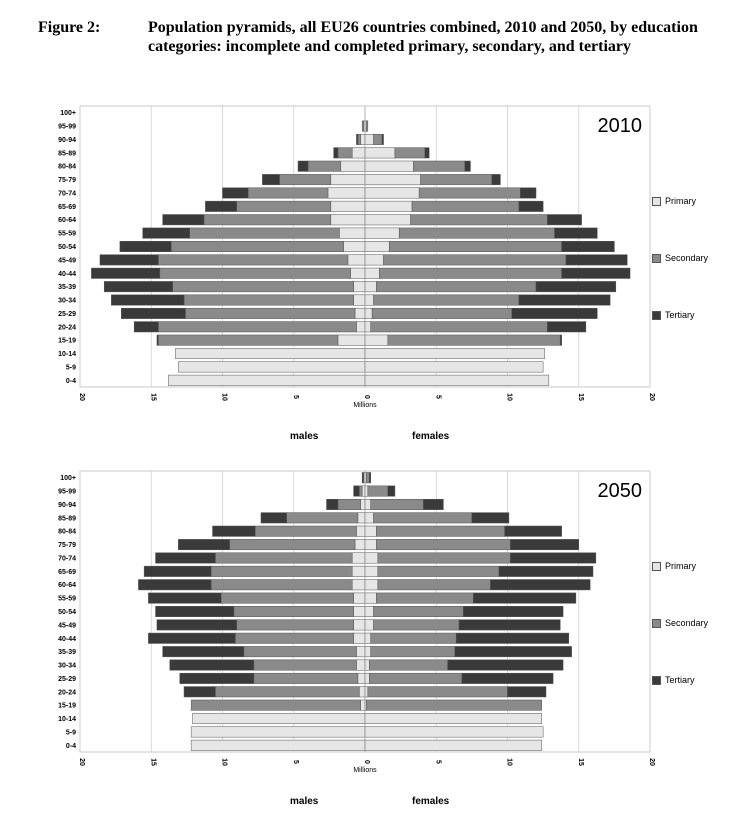  What do you see at coordinates (81, 397) in the screenshot?
I see `x-tick-label: 20` at bounding box center [81, 397].